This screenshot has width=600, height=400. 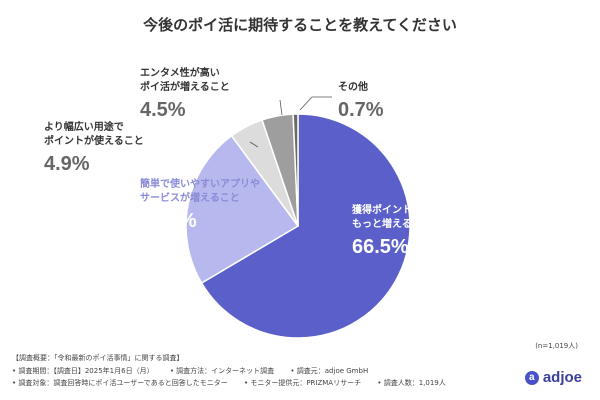 I want to click on slice-label-1-line-0: 簡単で使いやすいアプリや, so click(x=200, y=183).